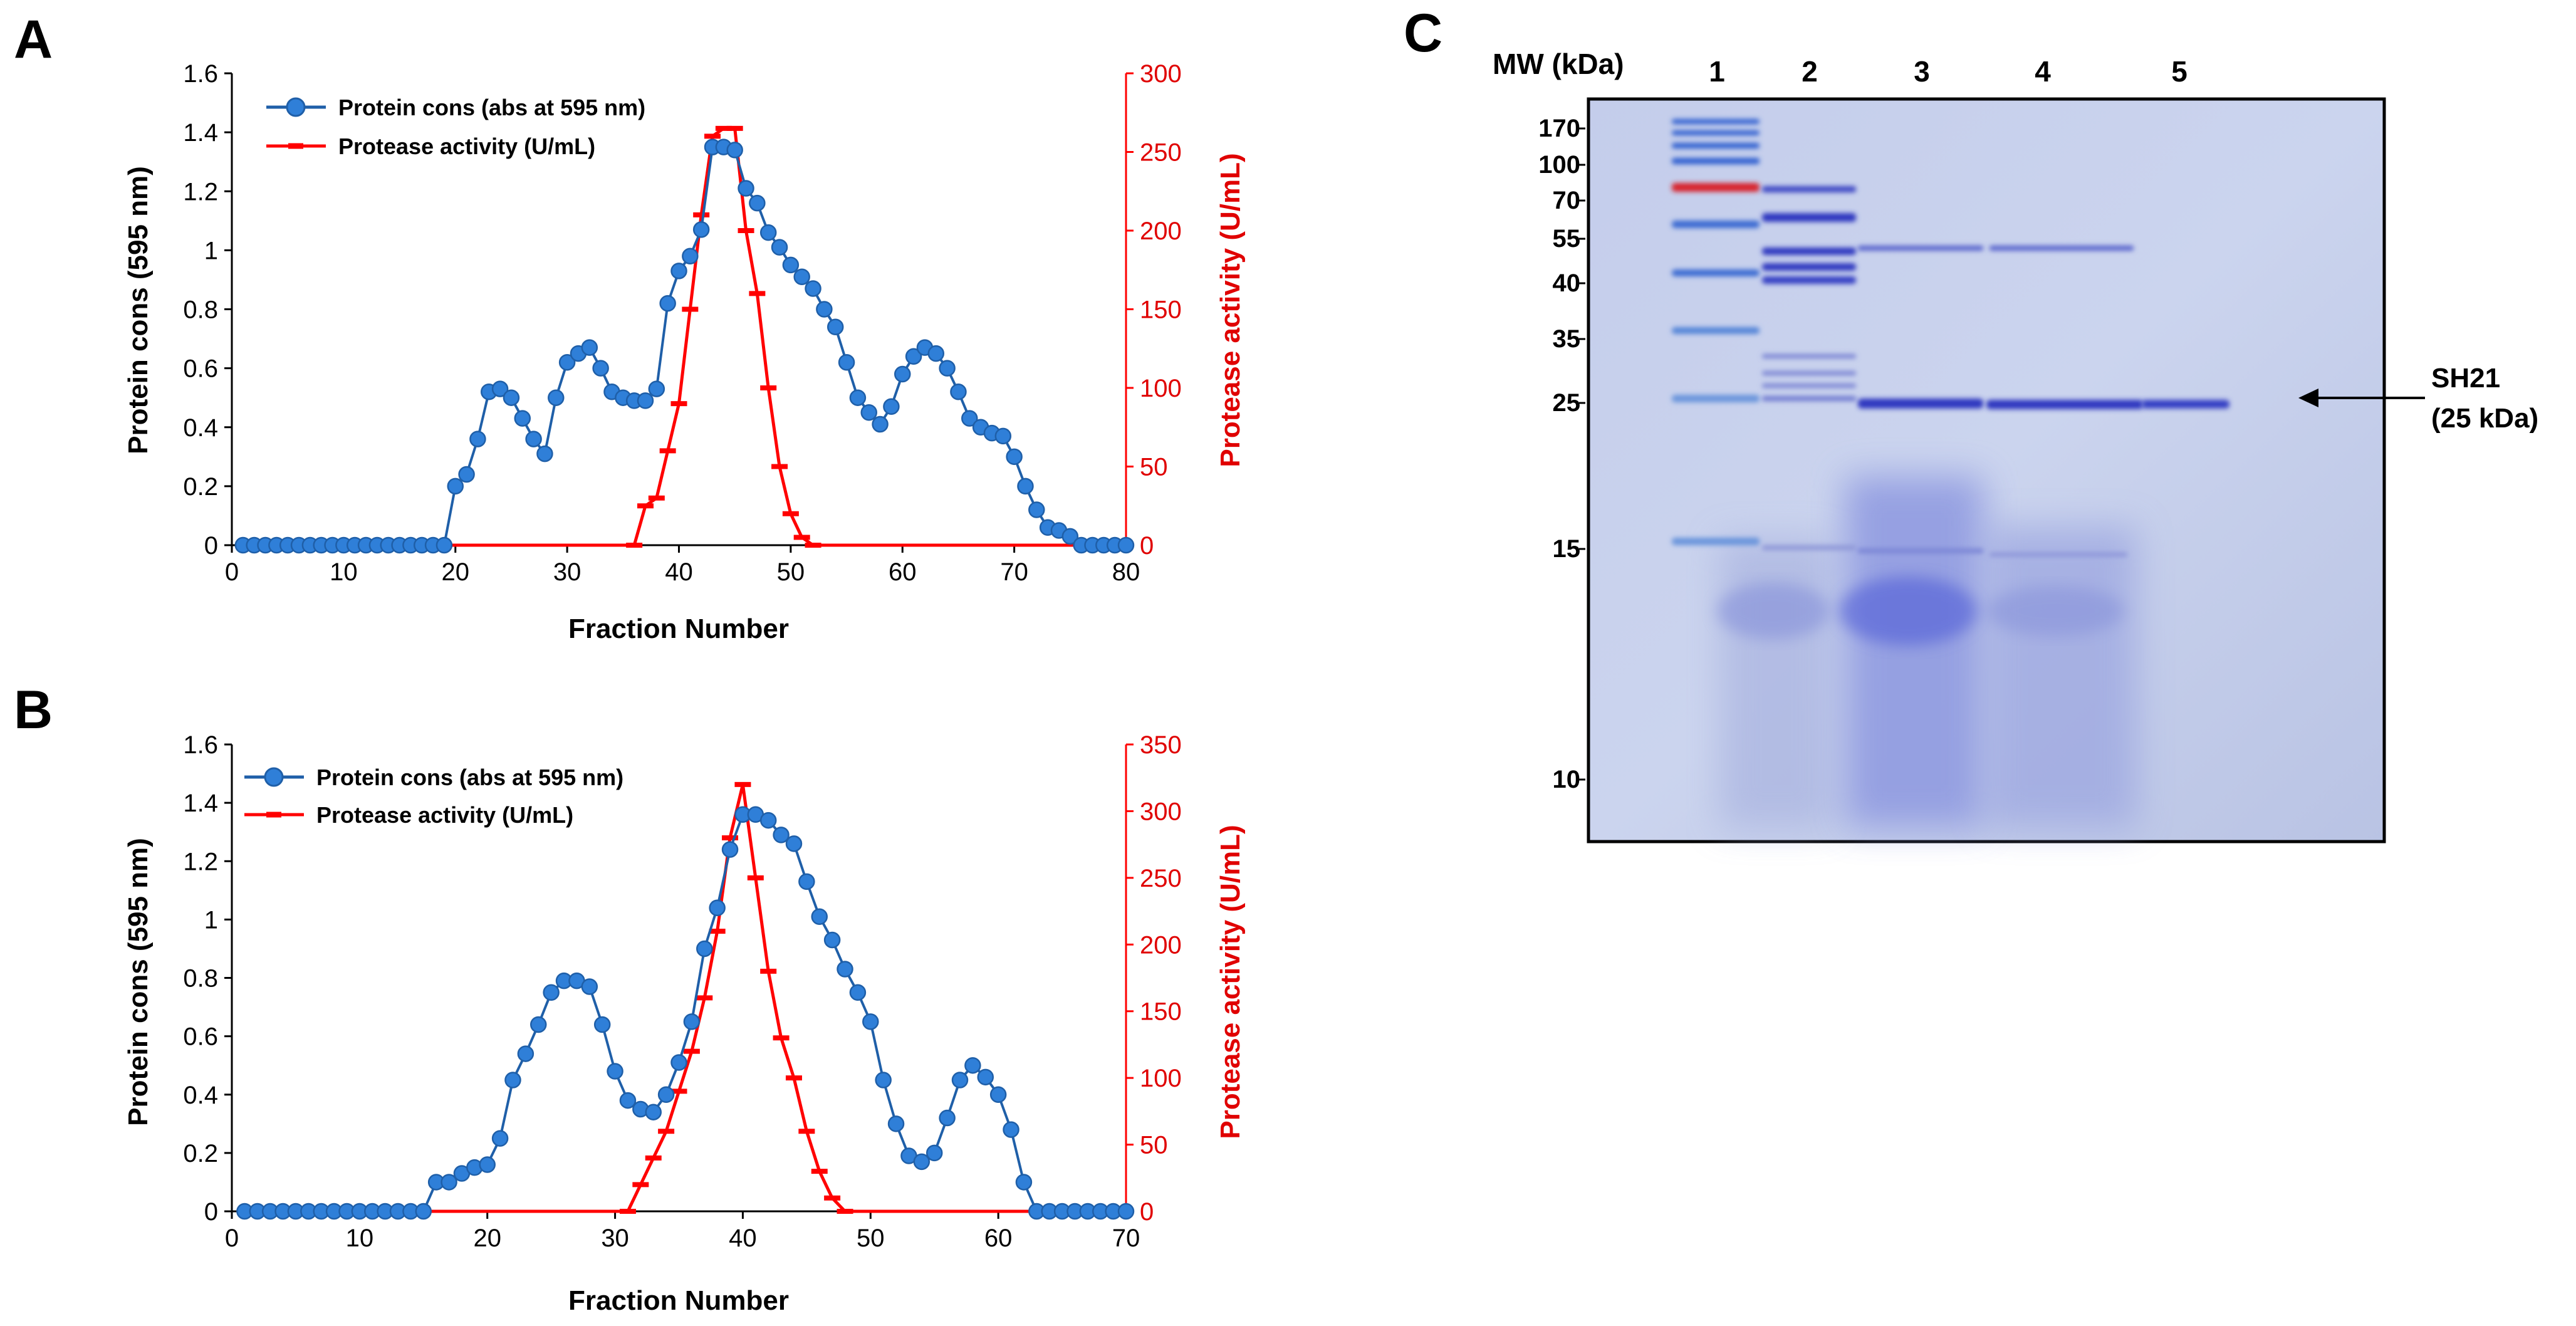  Describe the element at coordinates (1230, 982) in the screenshot. I see `chart-b-y2label: Protease activity (U/mL)` at that location.